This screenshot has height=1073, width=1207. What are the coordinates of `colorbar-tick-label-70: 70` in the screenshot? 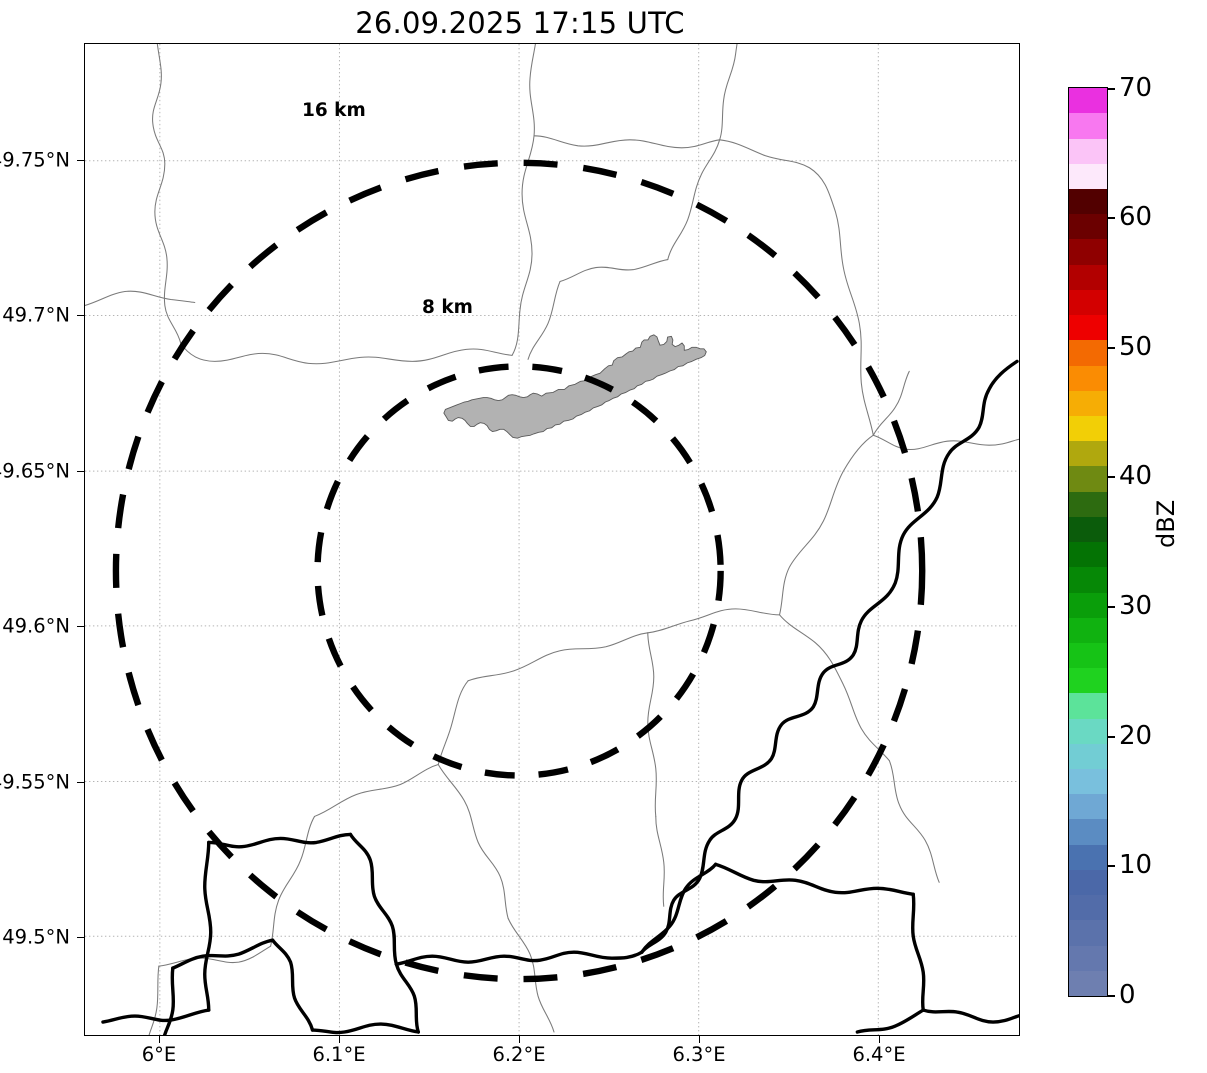 It's located at (1136, 88).